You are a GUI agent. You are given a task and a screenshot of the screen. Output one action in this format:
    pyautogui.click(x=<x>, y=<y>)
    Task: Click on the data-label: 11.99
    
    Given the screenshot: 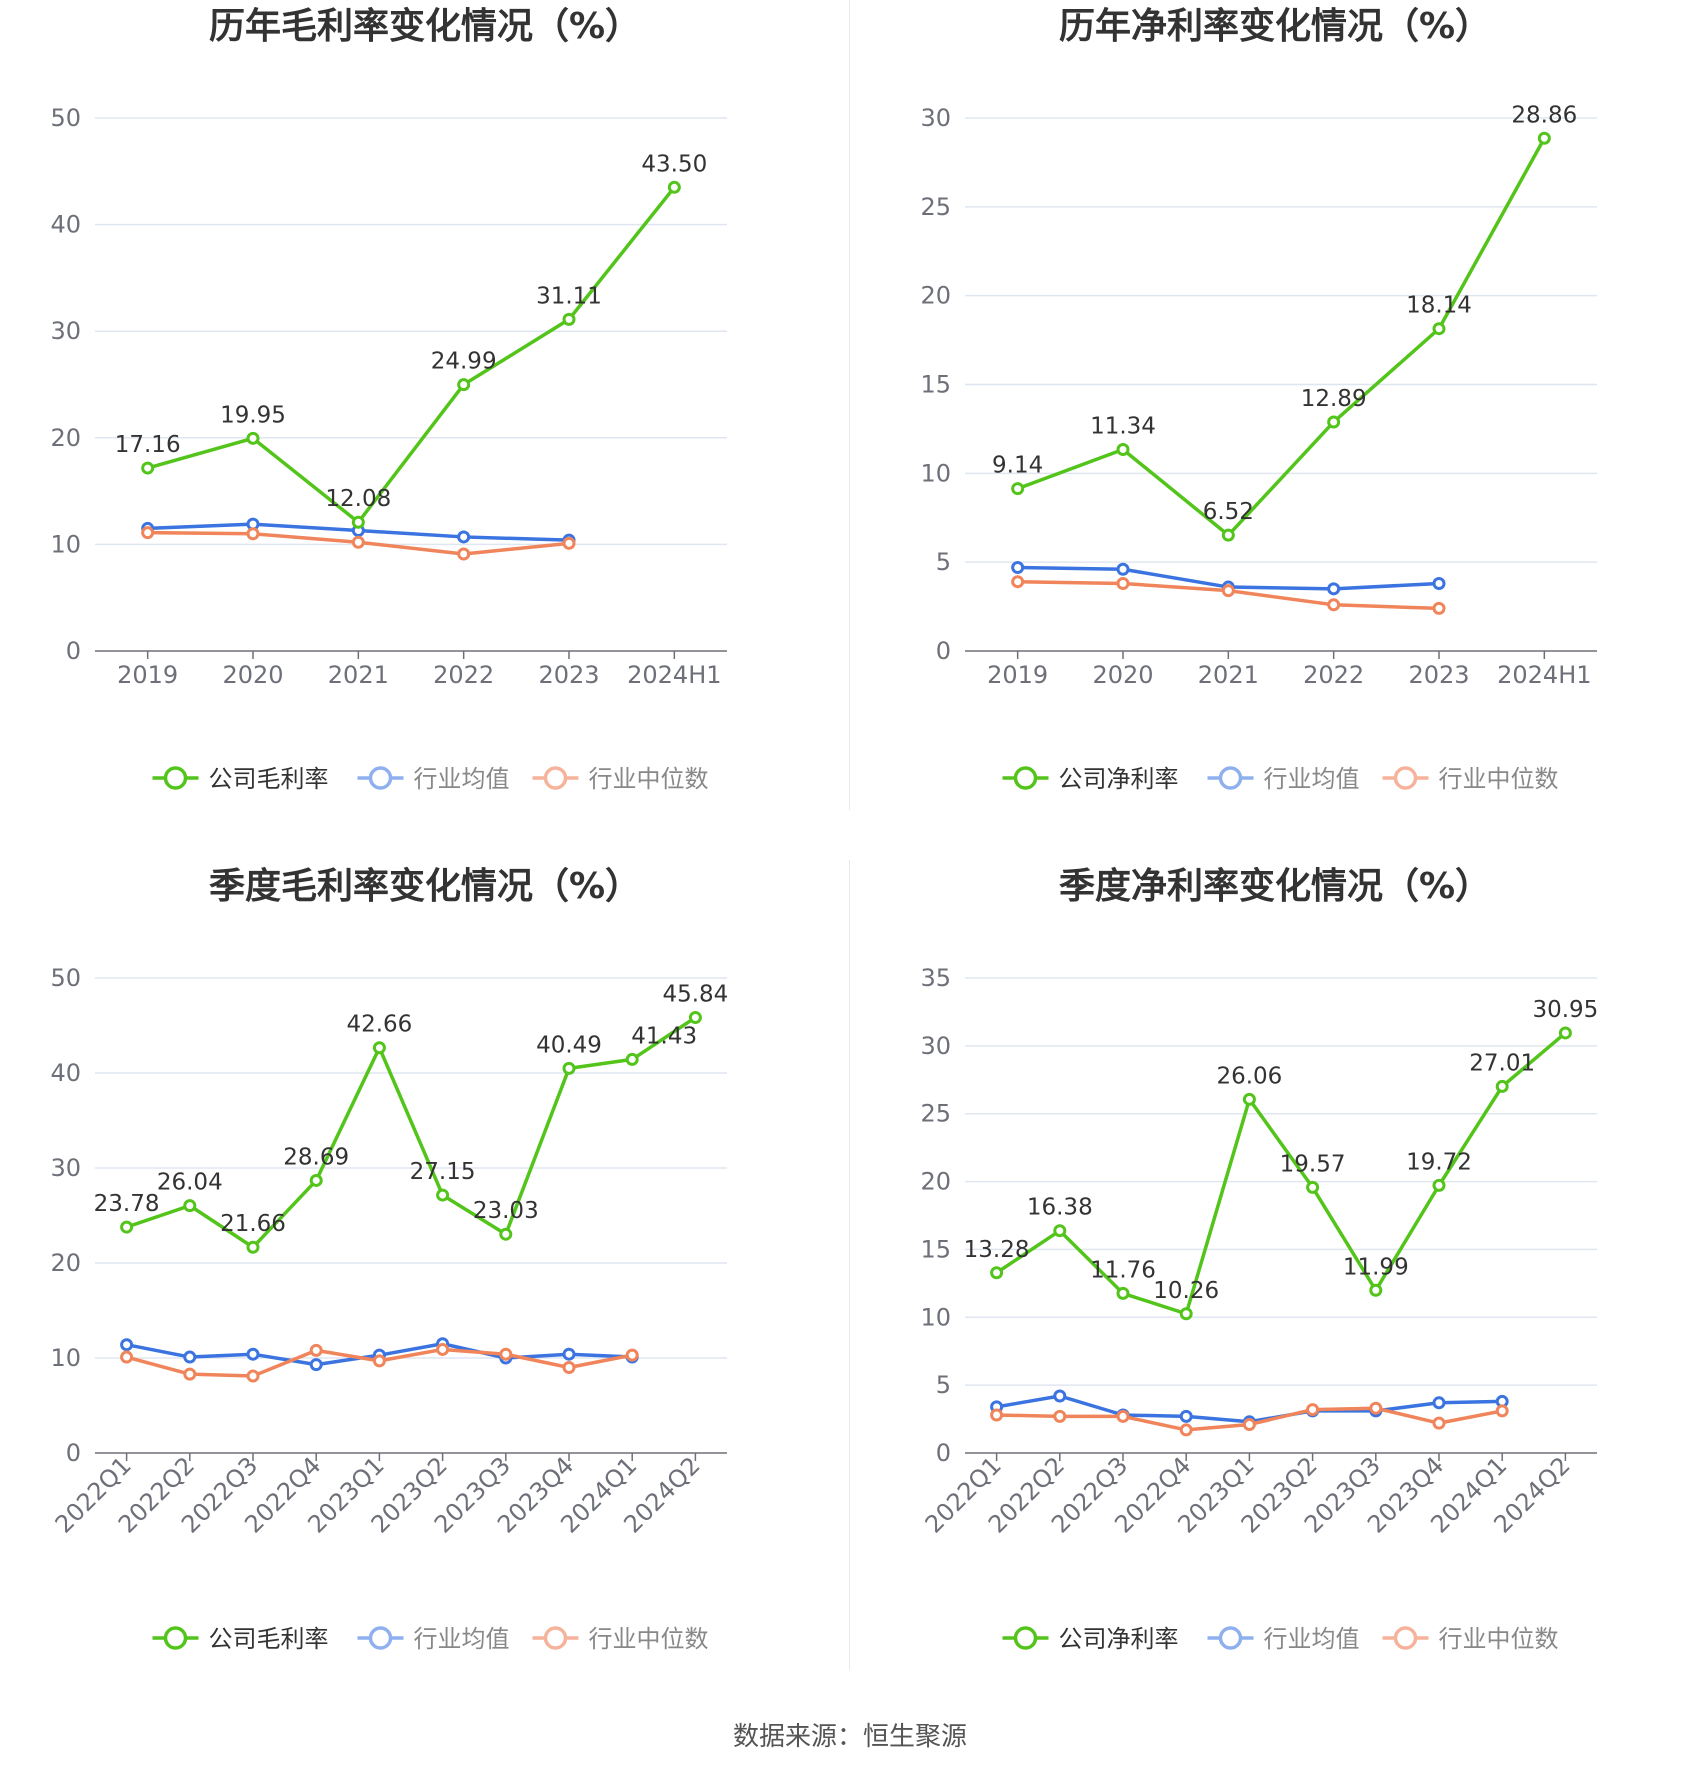 What is the action you would take?
    pyautogui.click(x=1376, y=1267)
    